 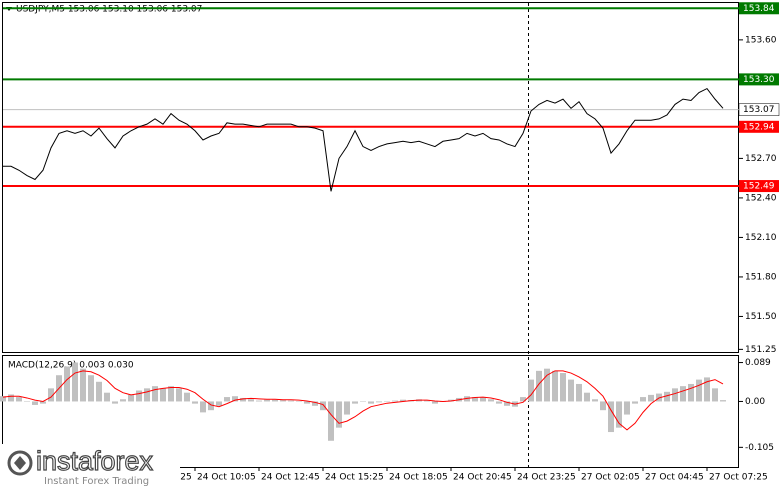 I want to click on y-tick-label: 0.00, so click(x=755, y=402).